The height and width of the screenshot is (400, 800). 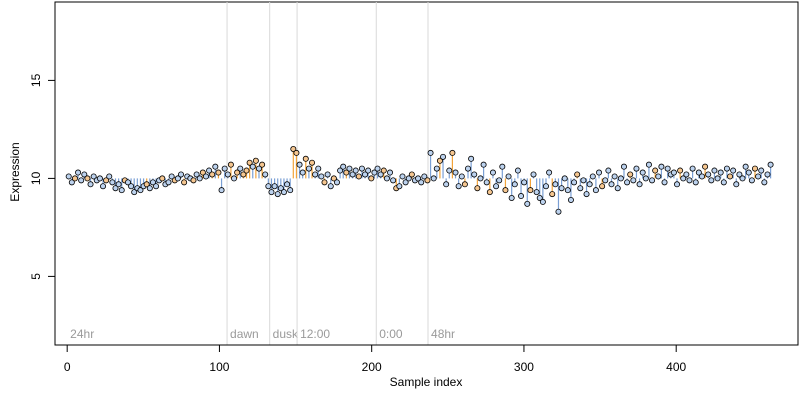 What do you see at coordinates (82, 334) in the screenshot?
I see `phase-label: 24hr` at bounding box center [82, 334].